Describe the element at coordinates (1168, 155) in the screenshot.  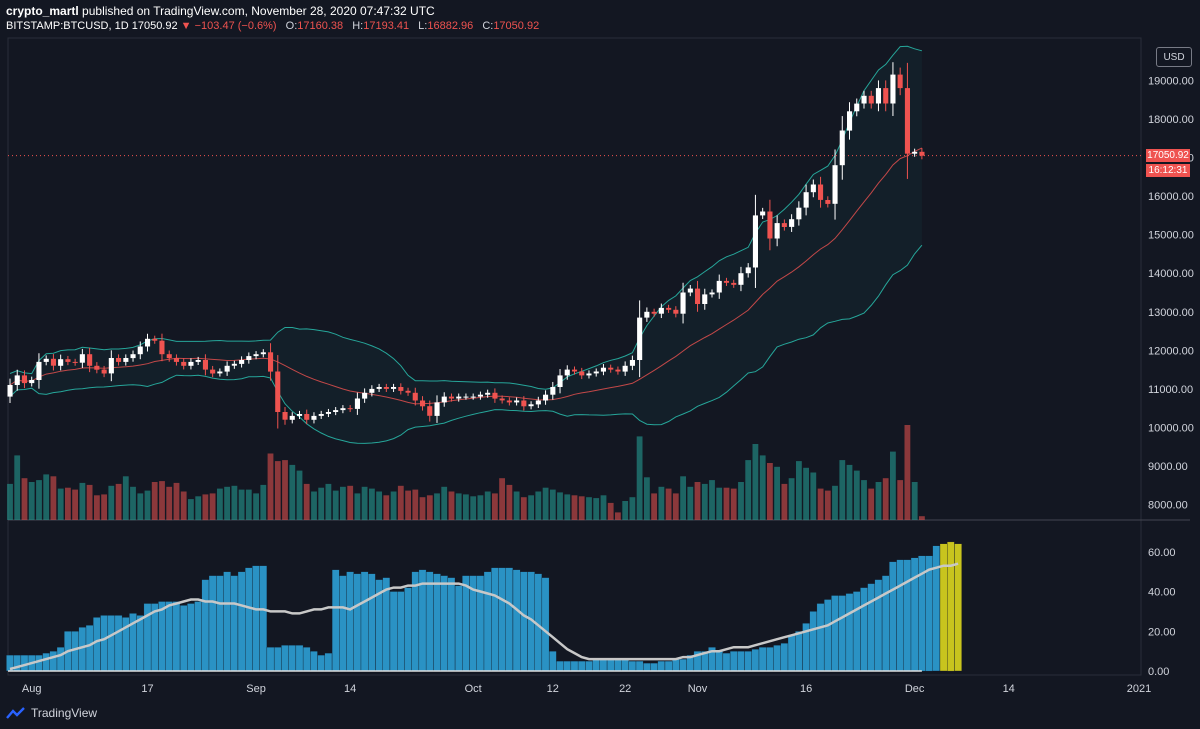
I see `last-price-tag: 17050.92` at that location.